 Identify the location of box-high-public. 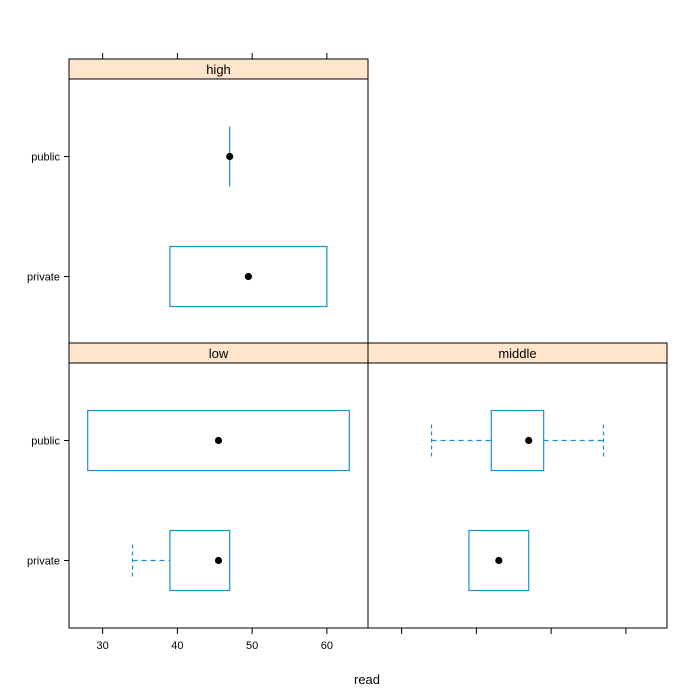
(230, 156).